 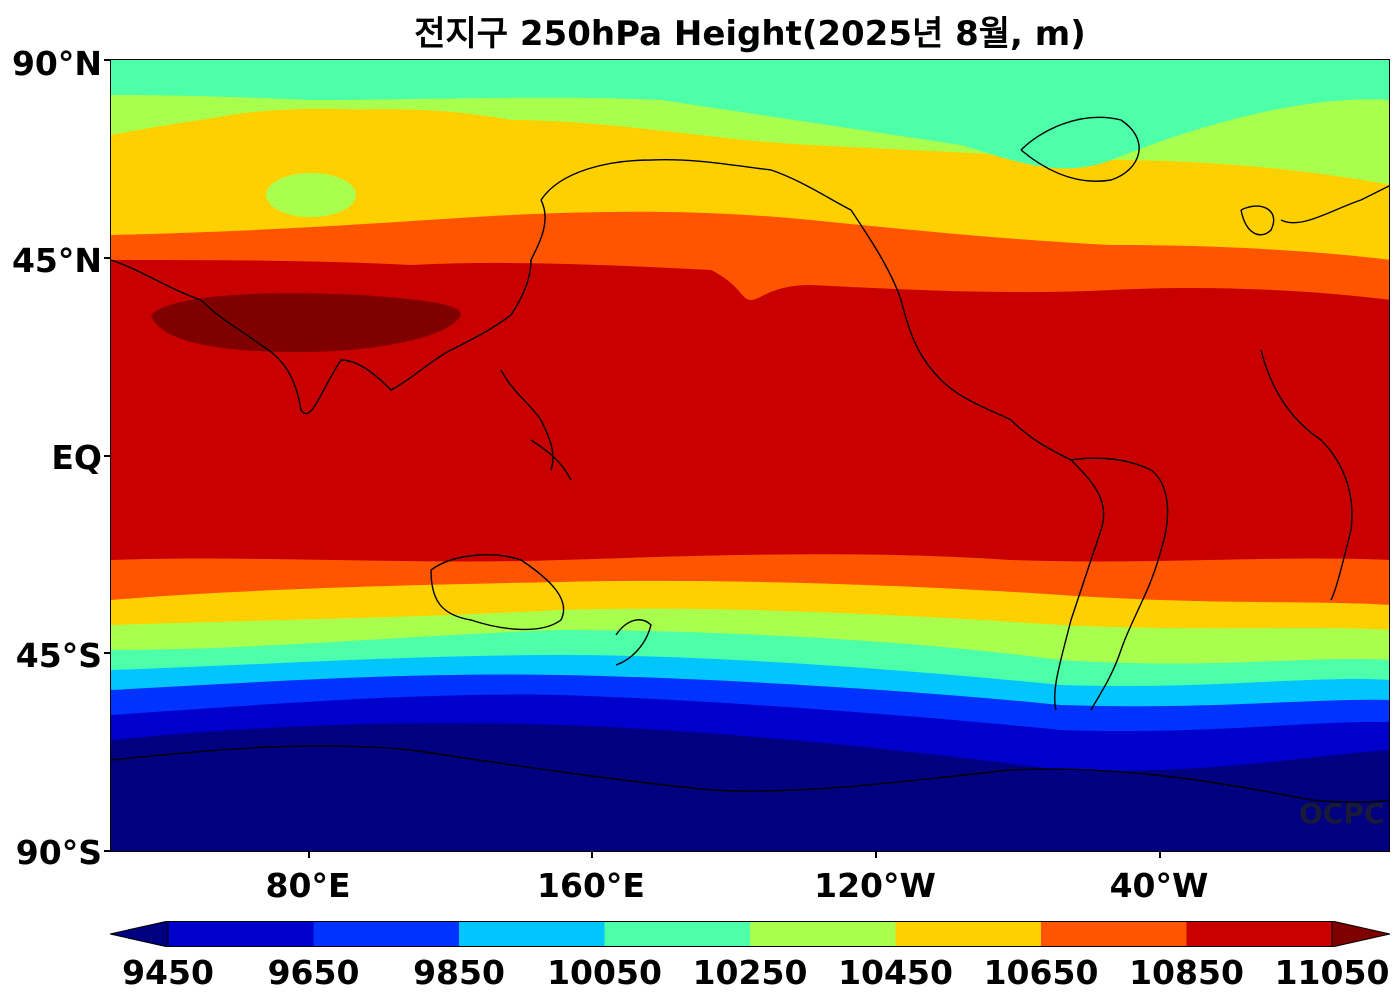 I want to click on lat-tick-45s, so click(x=107, y=653).